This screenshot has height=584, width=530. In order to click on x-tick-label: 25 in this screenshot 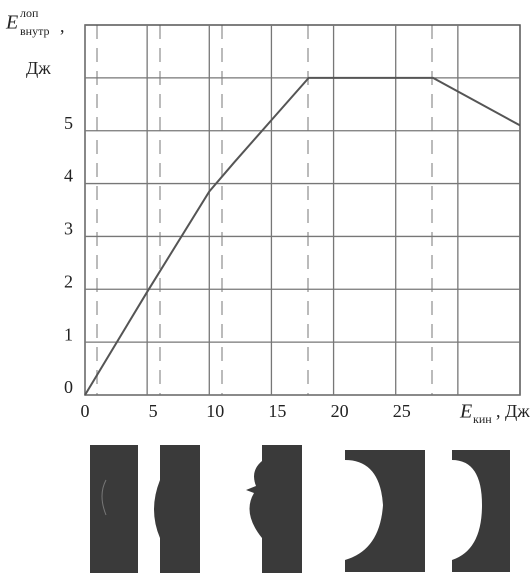, I will do `click(402, 411)`.